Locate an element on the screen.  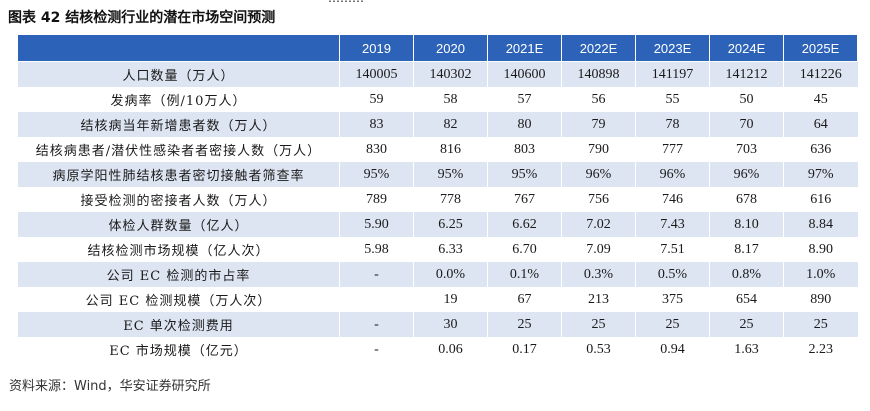
table-cell: 50 is located at coordinates (746, 99).